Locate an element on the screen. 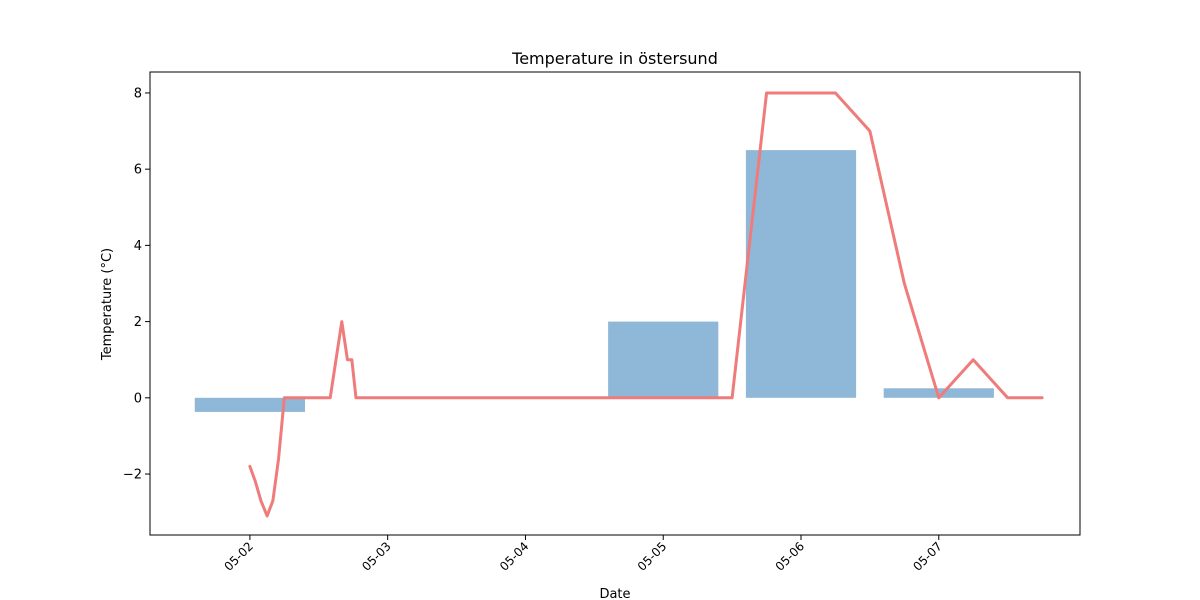 The width and height of the screenshot is (1200, 600). x-axis-label: Date is located at coordinates (614, 593).